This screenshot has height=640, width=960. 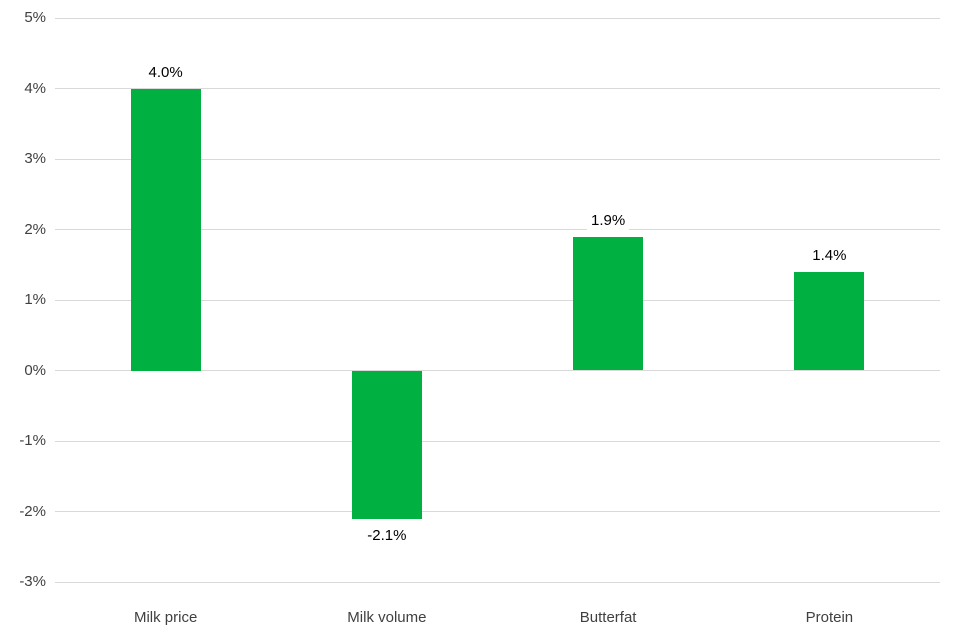 I want to click on y-axis-tick-label: 1%, so click(x=35, y=299).